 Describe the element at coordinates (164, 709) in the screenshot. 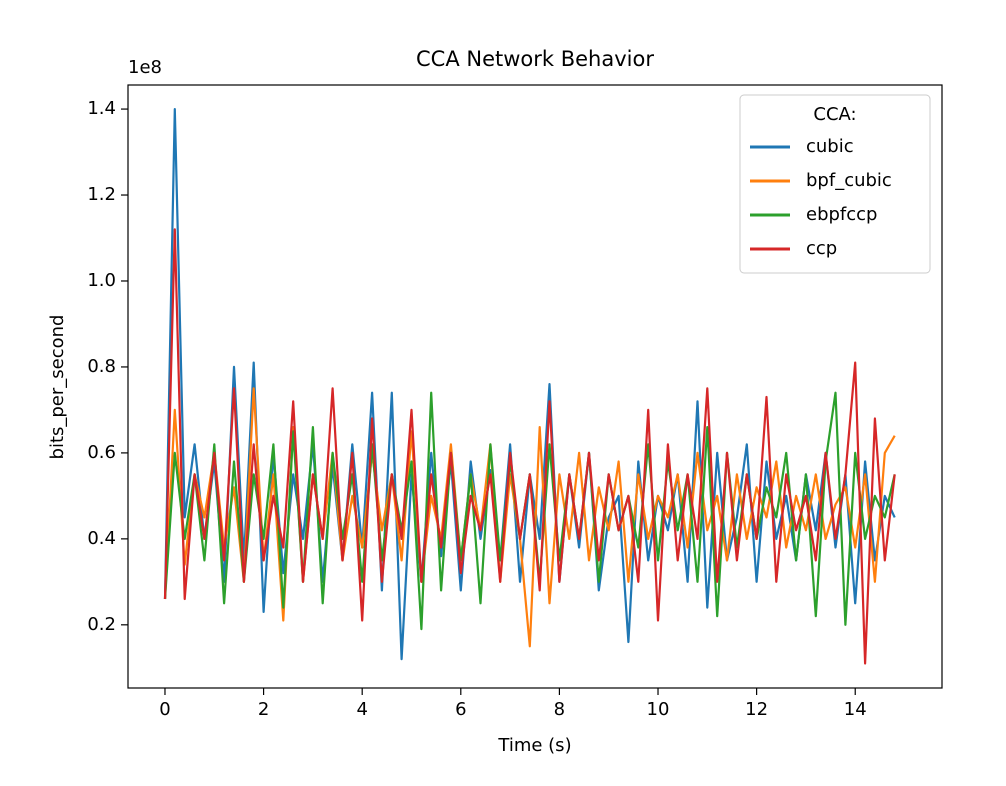

I see `x-tick-label: 0` at that location.